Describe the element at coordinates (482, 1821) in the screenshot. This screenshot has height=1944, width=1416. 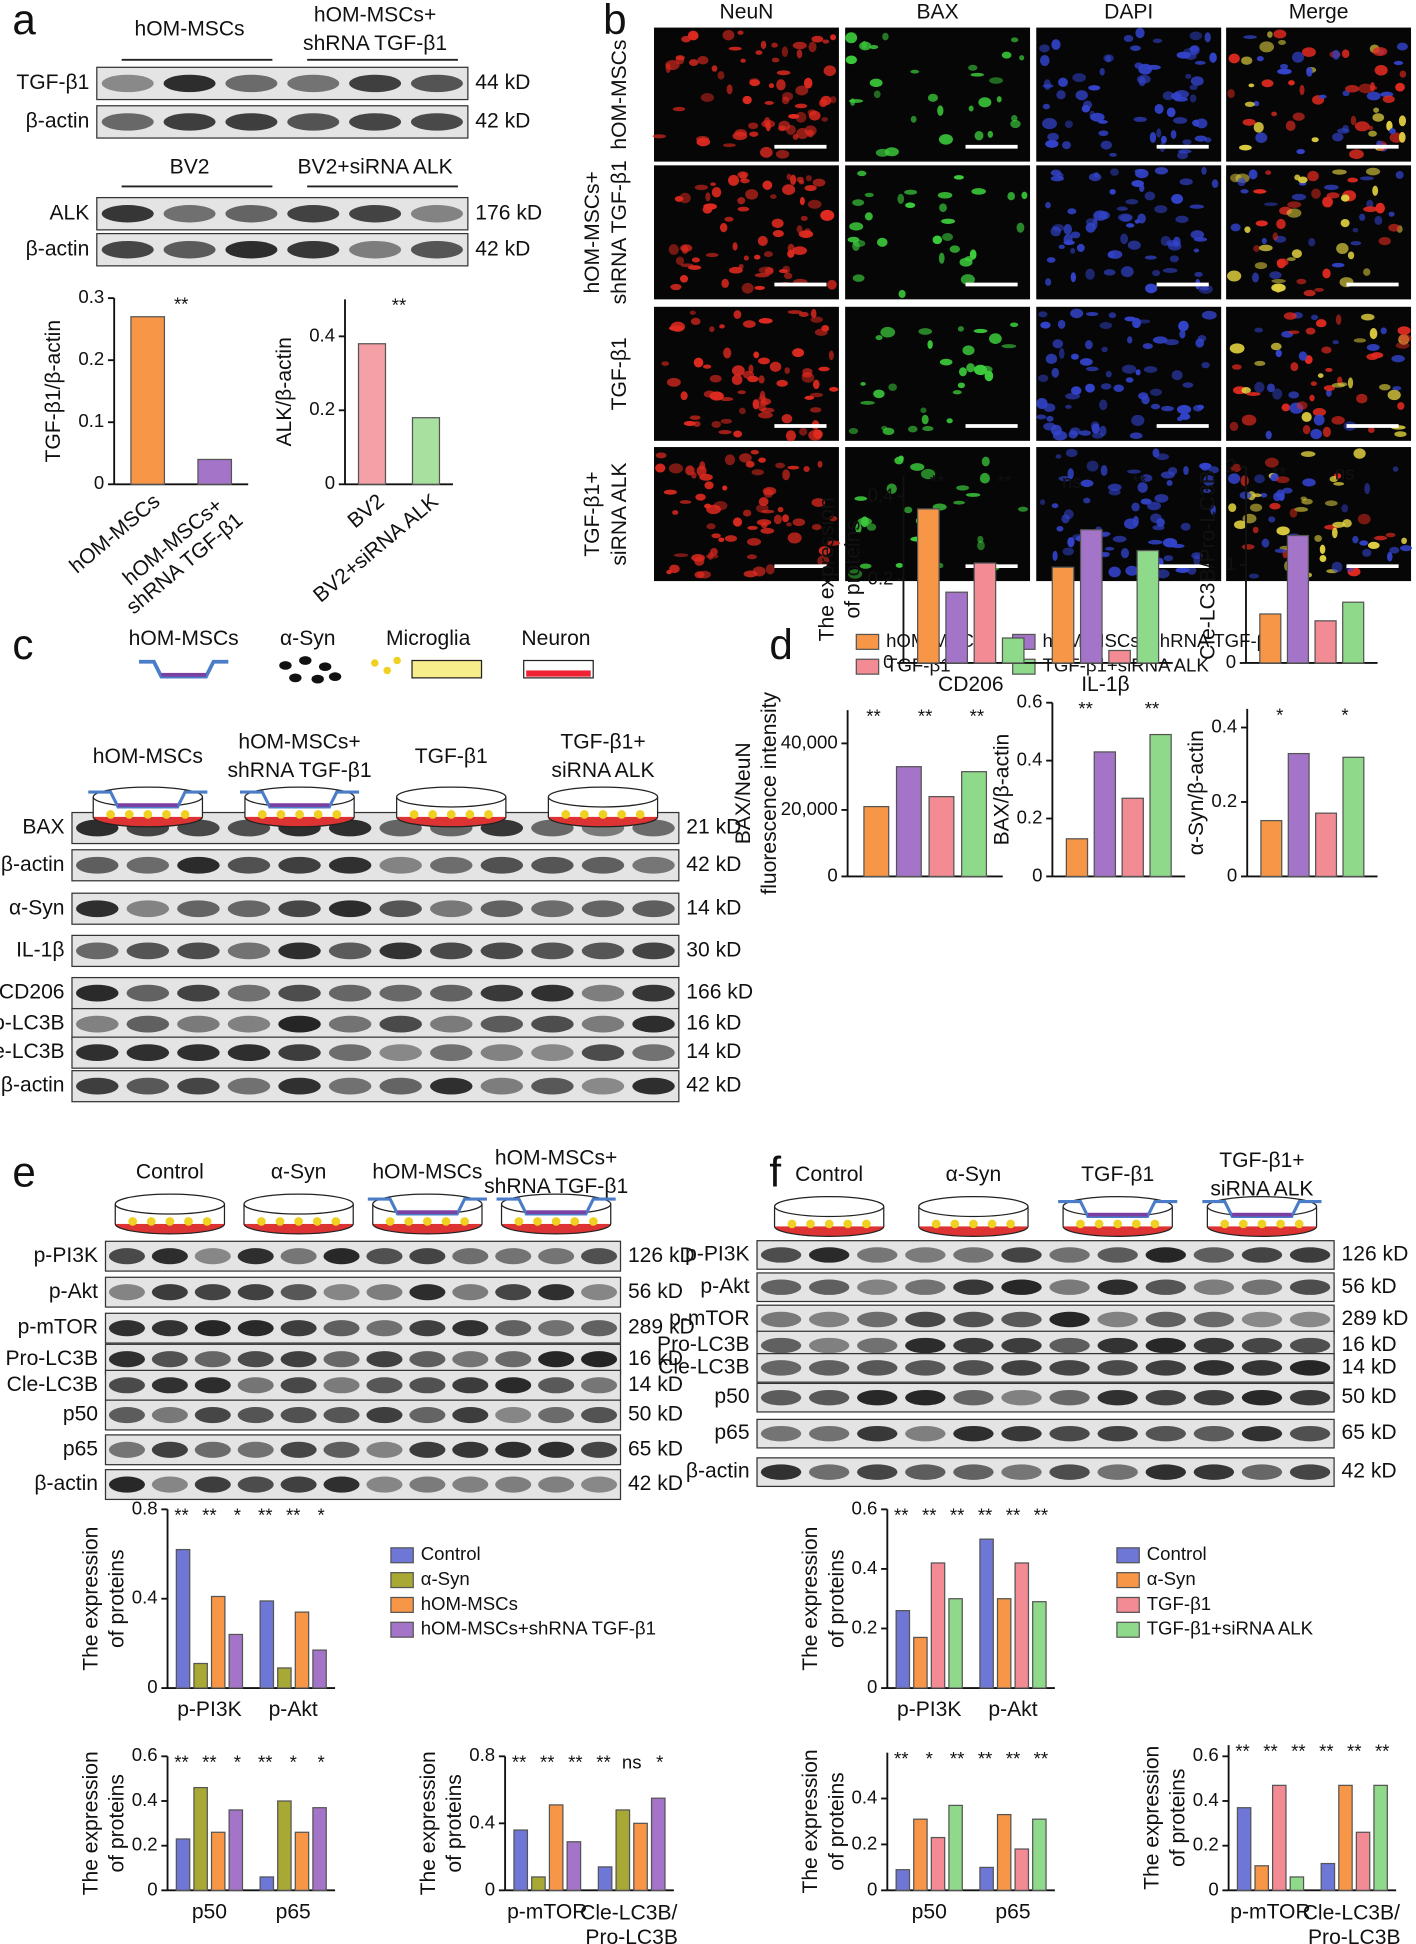
I see `y-tick-label: 0.4` at that location.